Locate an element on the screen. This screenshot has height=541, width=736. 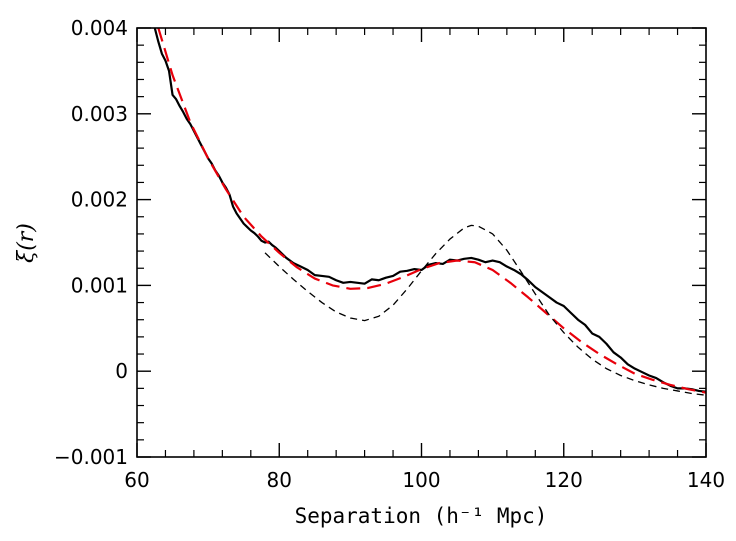
y-tick-label: 0.002 is located at coordinates (99, 200).